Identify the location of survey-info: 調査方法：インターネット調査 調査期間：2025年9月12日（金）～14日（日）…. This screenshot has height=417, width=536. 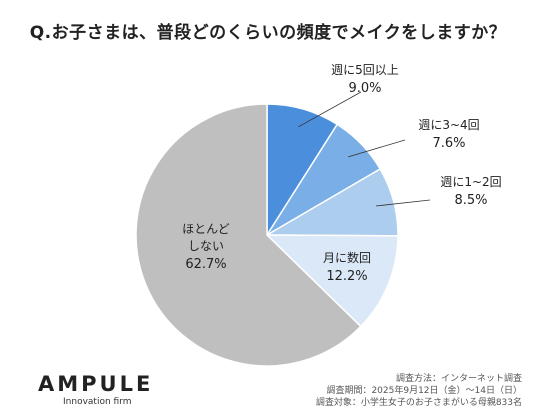
(419, 391).